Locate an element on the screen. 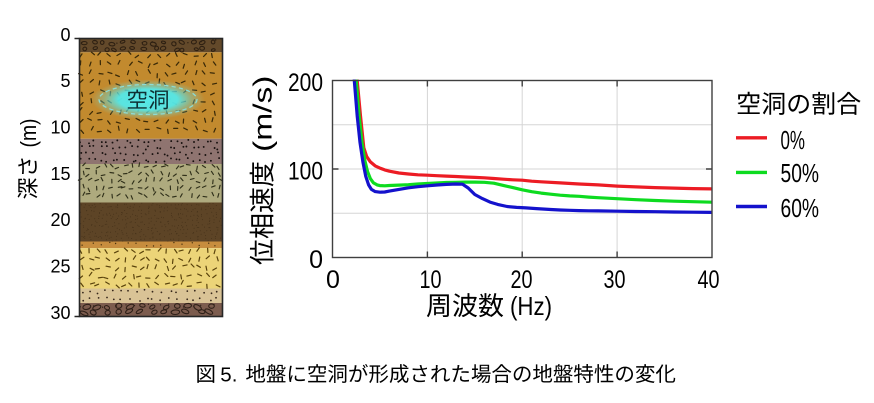  svg-text: 100 is located at coordinates (305, 172).